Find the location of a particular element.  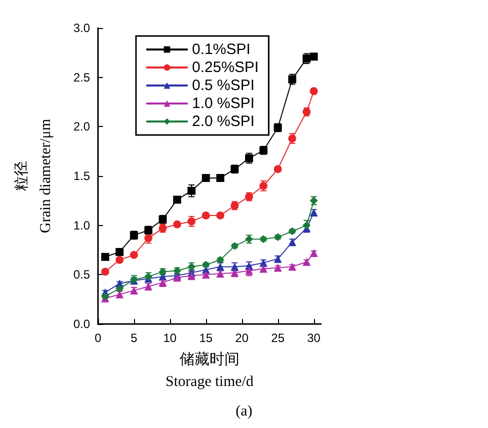

x-tick-label: 10 is located at coordinates (170, 338).